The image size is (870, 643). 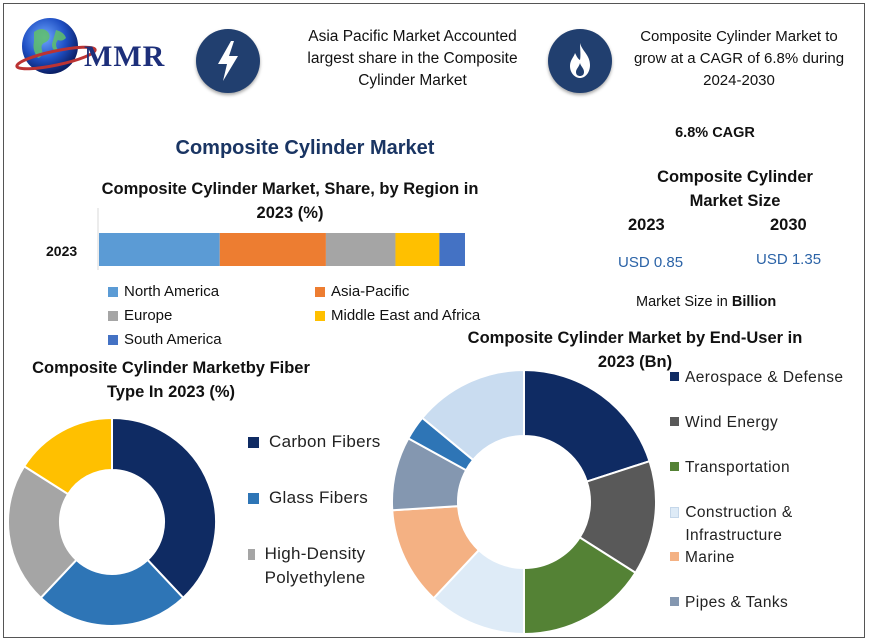 I want to click on page-title: Composite Cylinder Market, so click(x=305, y=148).